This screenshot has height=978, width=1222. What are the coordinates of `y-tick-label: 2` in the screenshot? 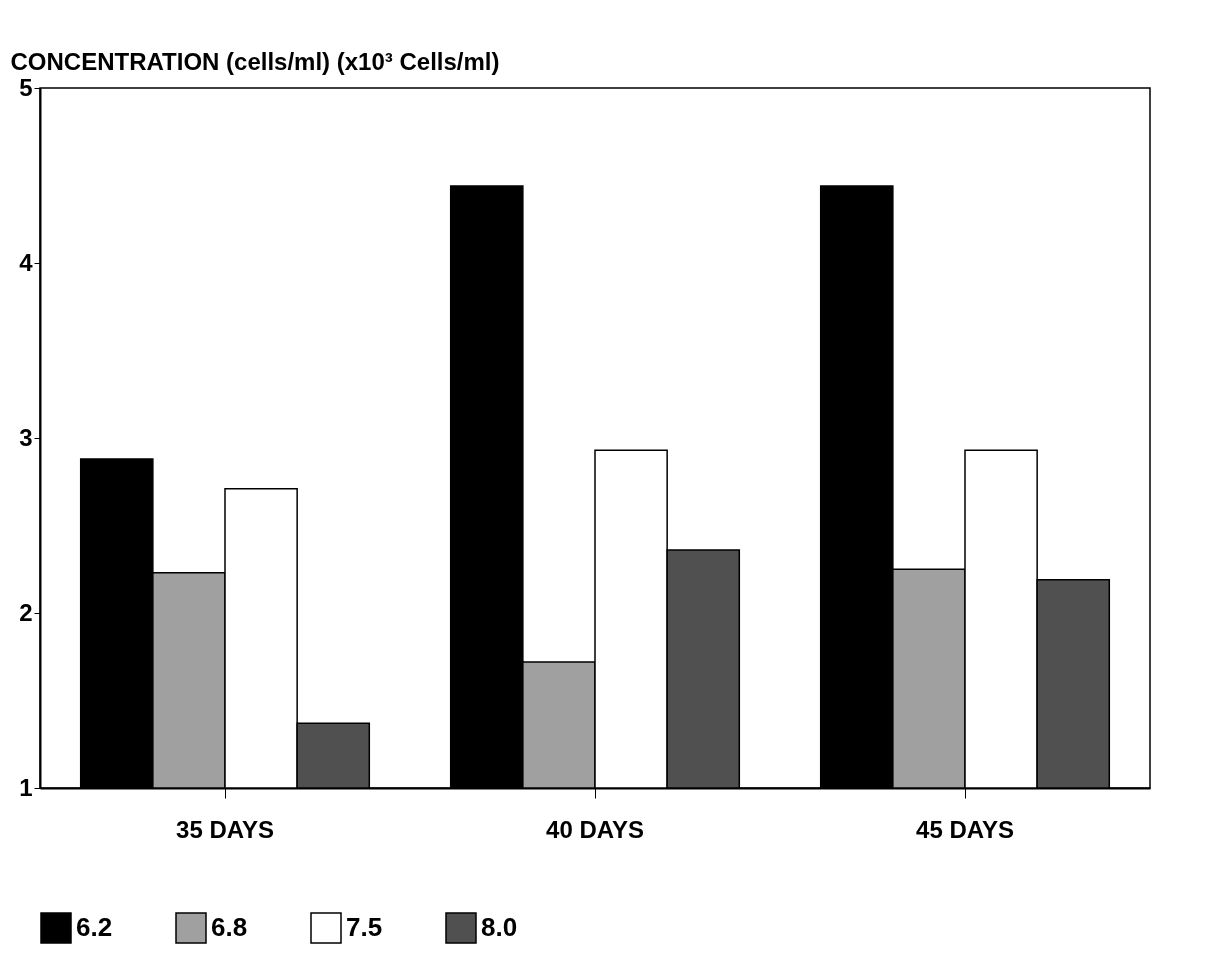 It's located at (26, 612).